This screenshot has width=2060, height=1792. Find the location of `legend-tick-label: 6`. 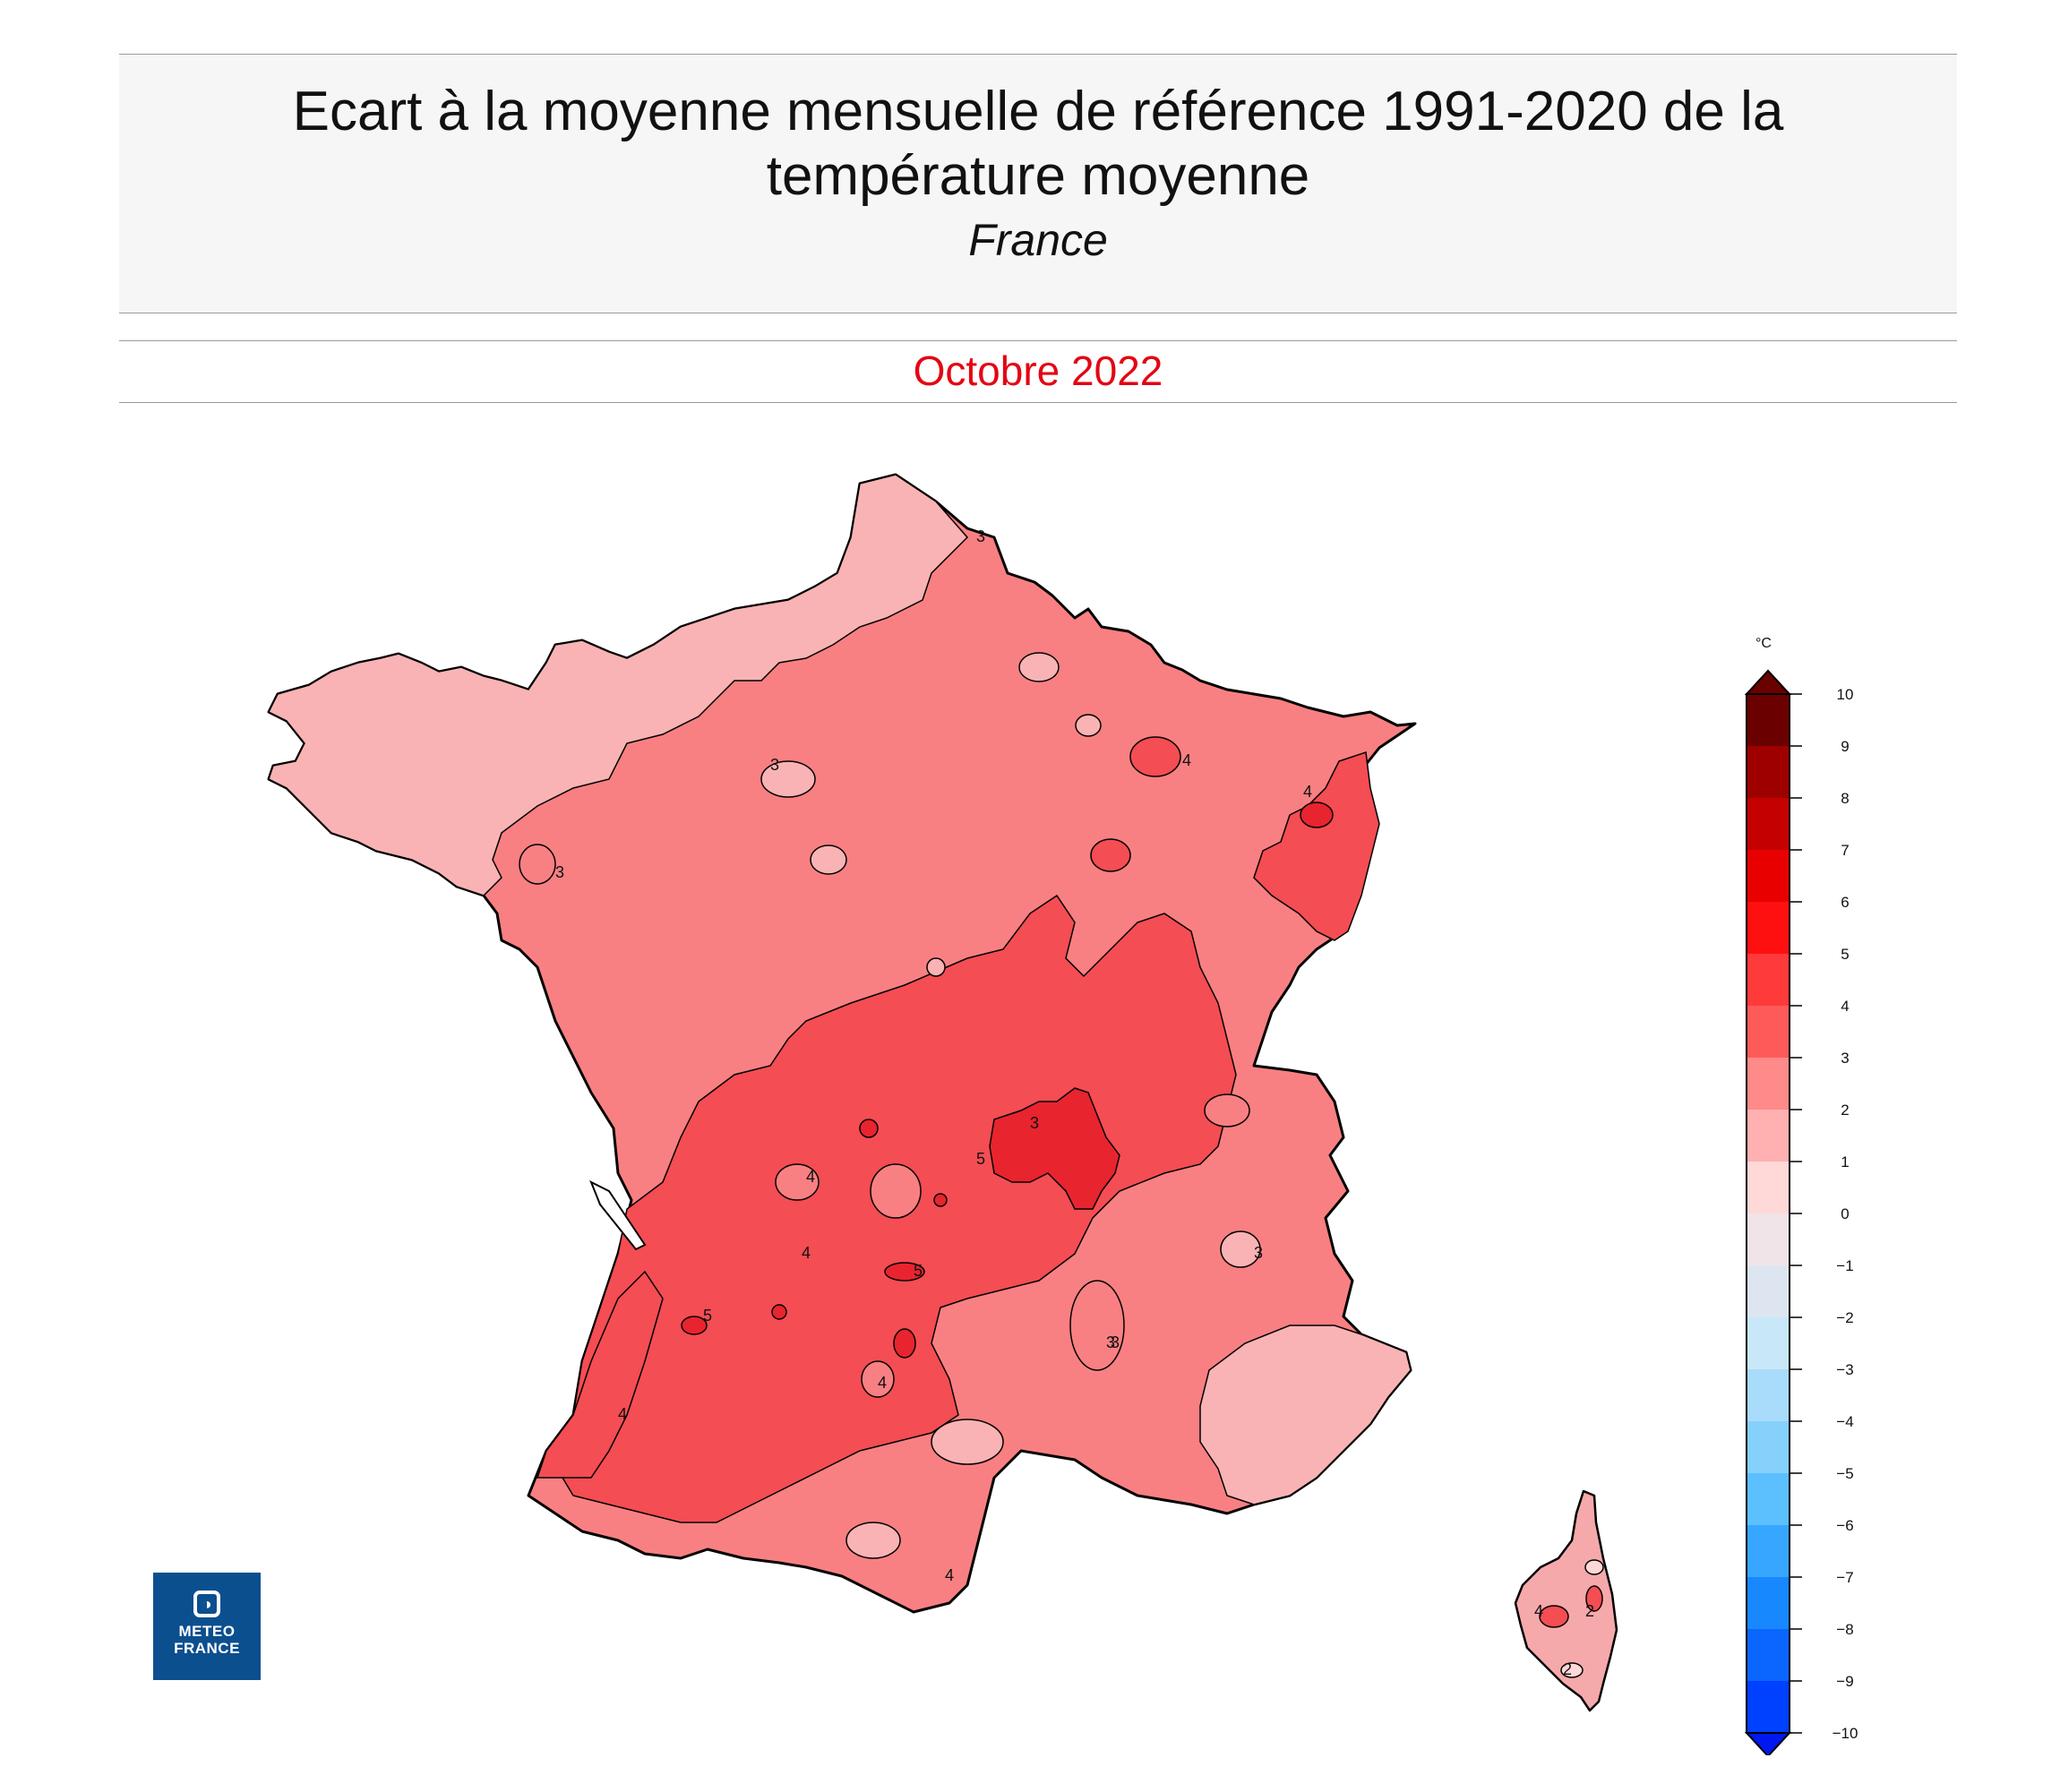

legend-tick-label: 6 is located at coordinates (1845, 902).